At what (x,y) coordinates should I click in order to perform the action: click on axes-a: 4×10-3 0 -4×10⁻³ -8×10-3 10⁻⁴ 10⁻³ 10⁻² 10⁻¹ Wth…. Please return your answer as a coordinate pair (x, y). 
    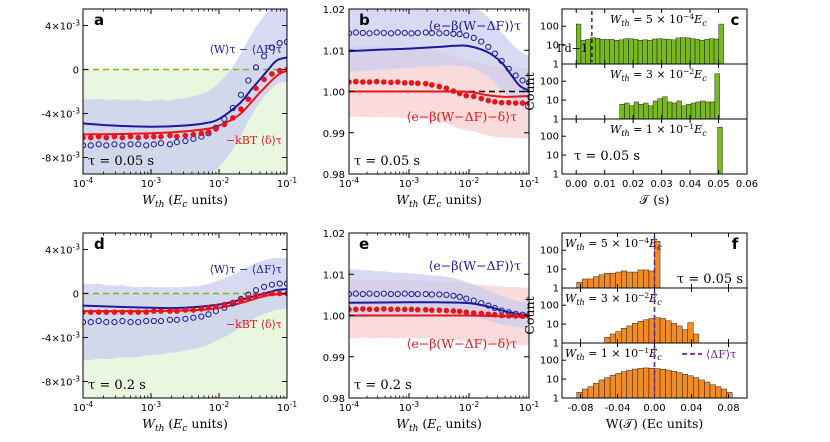
    Looking at the image, I should click on (169, 109).